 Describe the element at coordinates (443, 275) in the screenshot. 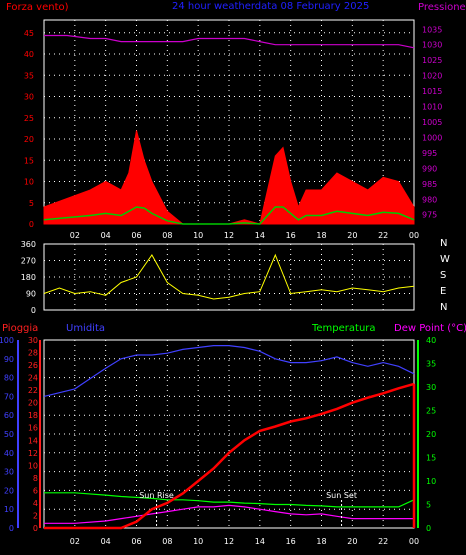

I see `compass-letter: S` at that location.